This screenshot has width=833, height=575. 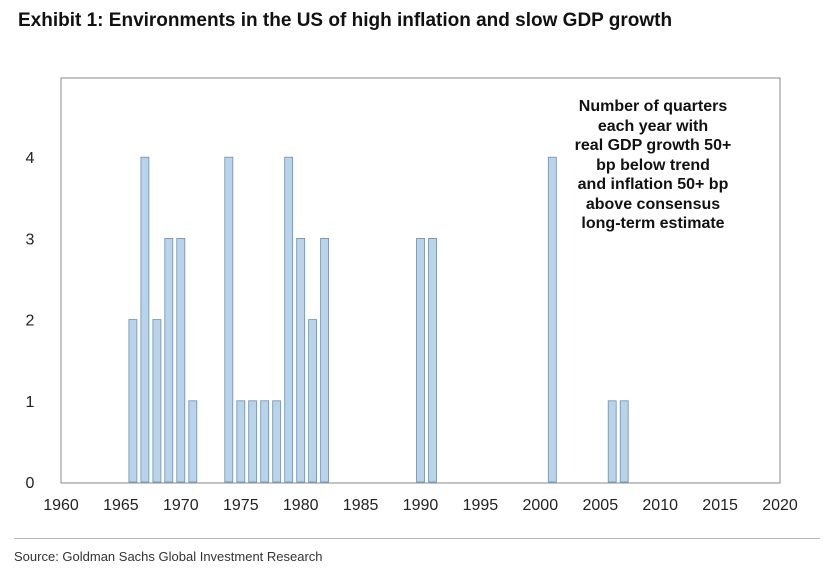 I want to click on bar-1970, so click(x=181, y=360).